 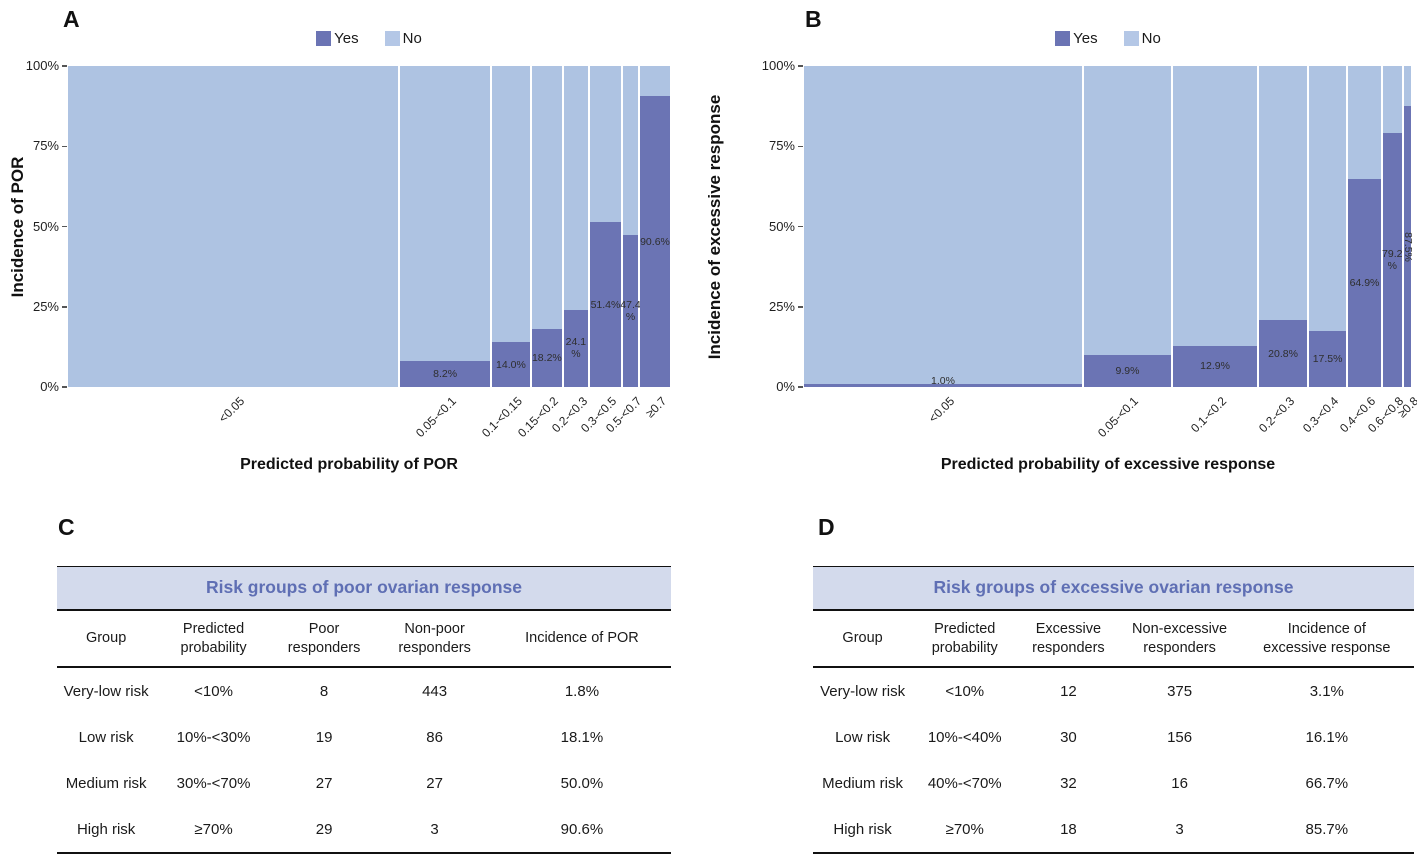 What do you see at coordinates (576, 342) in the screenshot?
I see `bar-value-line: 24.1` at bounding box center [576, 342].